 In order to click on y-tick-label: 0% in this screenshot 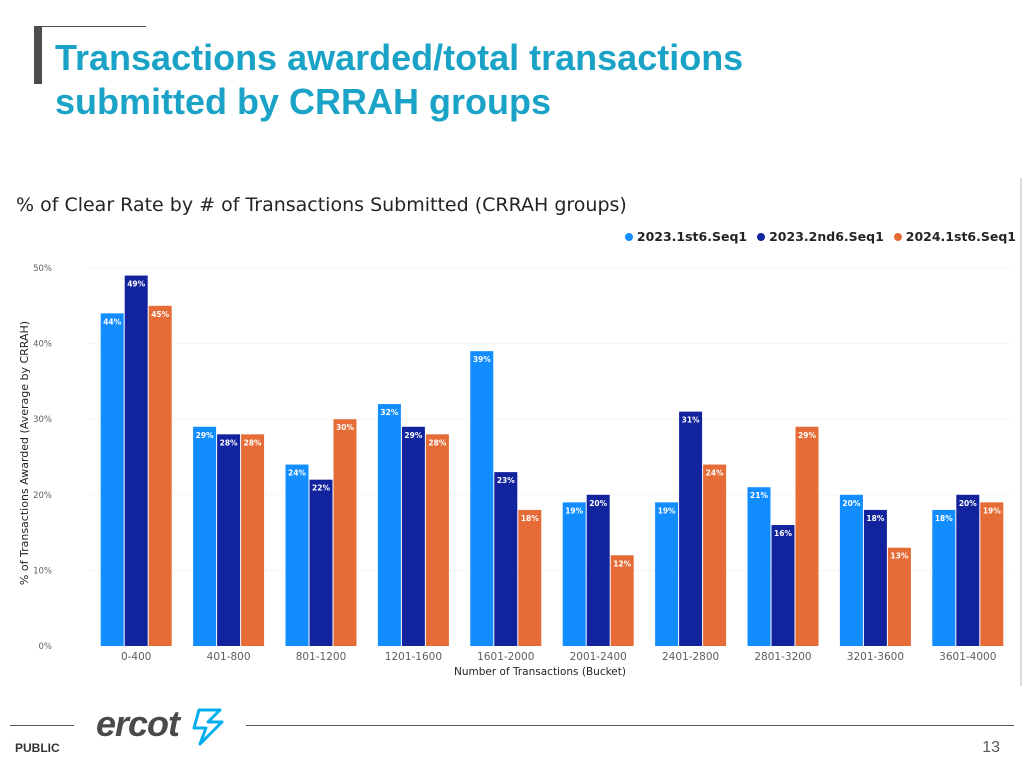, I will do `click(46, 647)`.